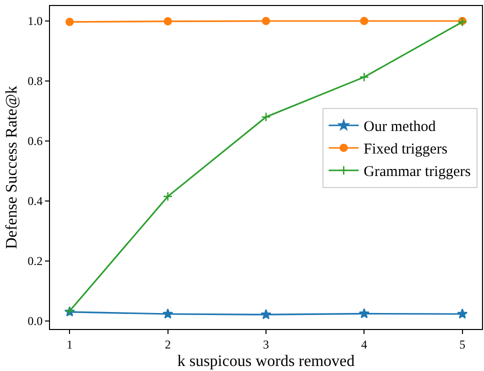 The height and width of the screenshot is (371, 484). Describe the element at coordinates (266, 344) in the screenshot. I see `x-tick-label: 3` at that location.